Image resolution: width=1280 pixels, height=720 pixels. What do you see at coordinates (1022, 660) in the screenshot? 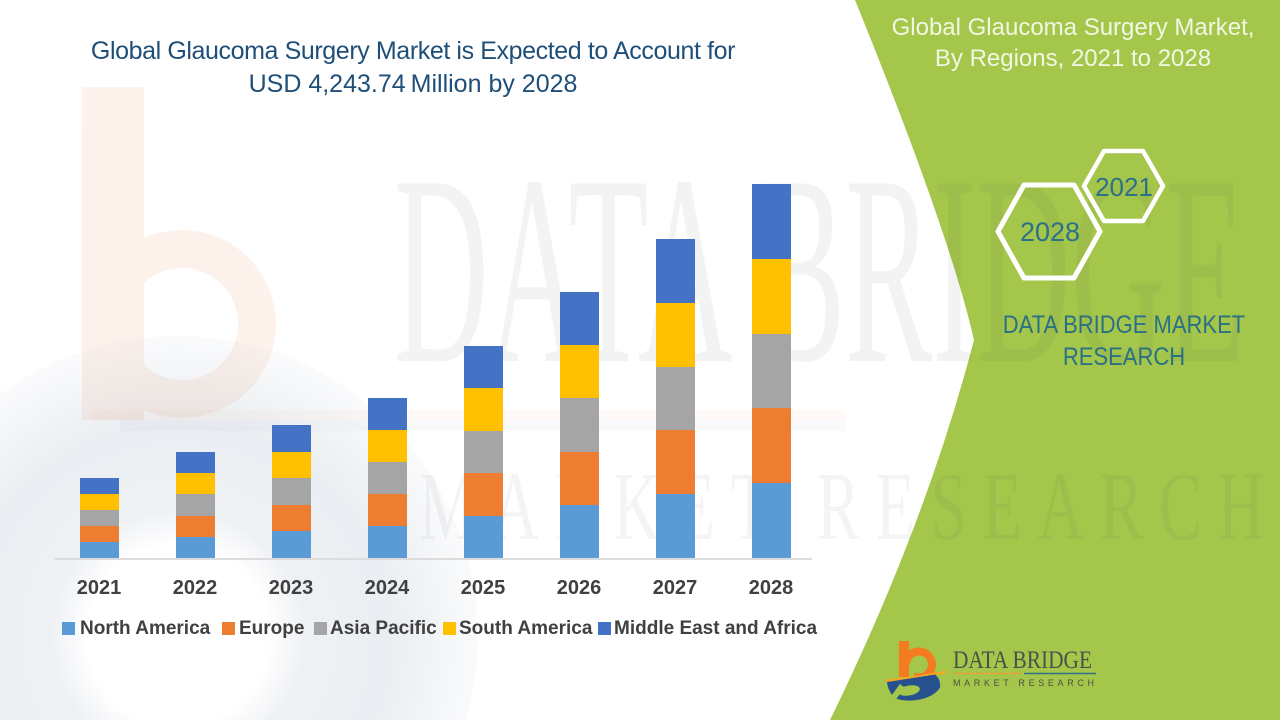
I see `svg-text: DATA BRIDGE` at bounding box center [1022, 660].